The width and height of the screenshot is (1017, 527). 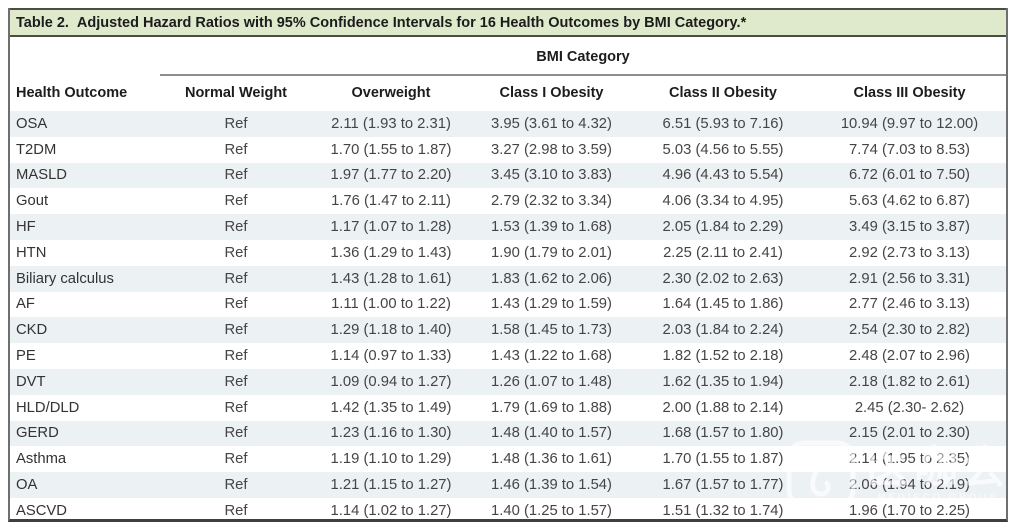 What do you see at coordinates (391, 459) in the screenshot?
I see `hr-cell-overweight: 1.19 (1.10 to 1.29)` at bounding box center [391, 459].